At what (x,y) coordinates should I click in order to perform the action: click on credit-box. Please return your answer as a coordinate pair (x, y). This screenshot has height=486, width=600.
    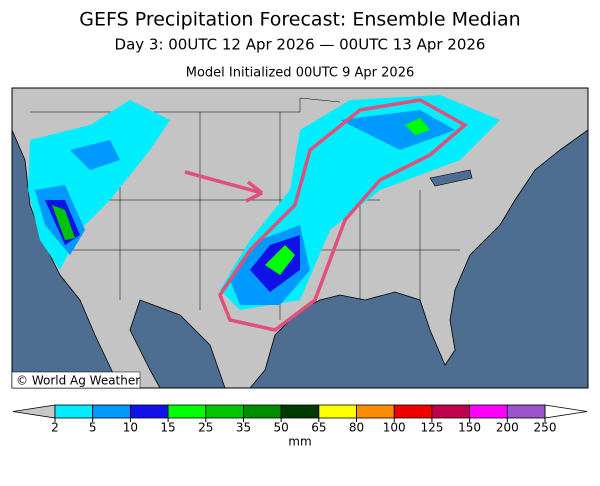
    Looking at the image, I should click on (76, 380).